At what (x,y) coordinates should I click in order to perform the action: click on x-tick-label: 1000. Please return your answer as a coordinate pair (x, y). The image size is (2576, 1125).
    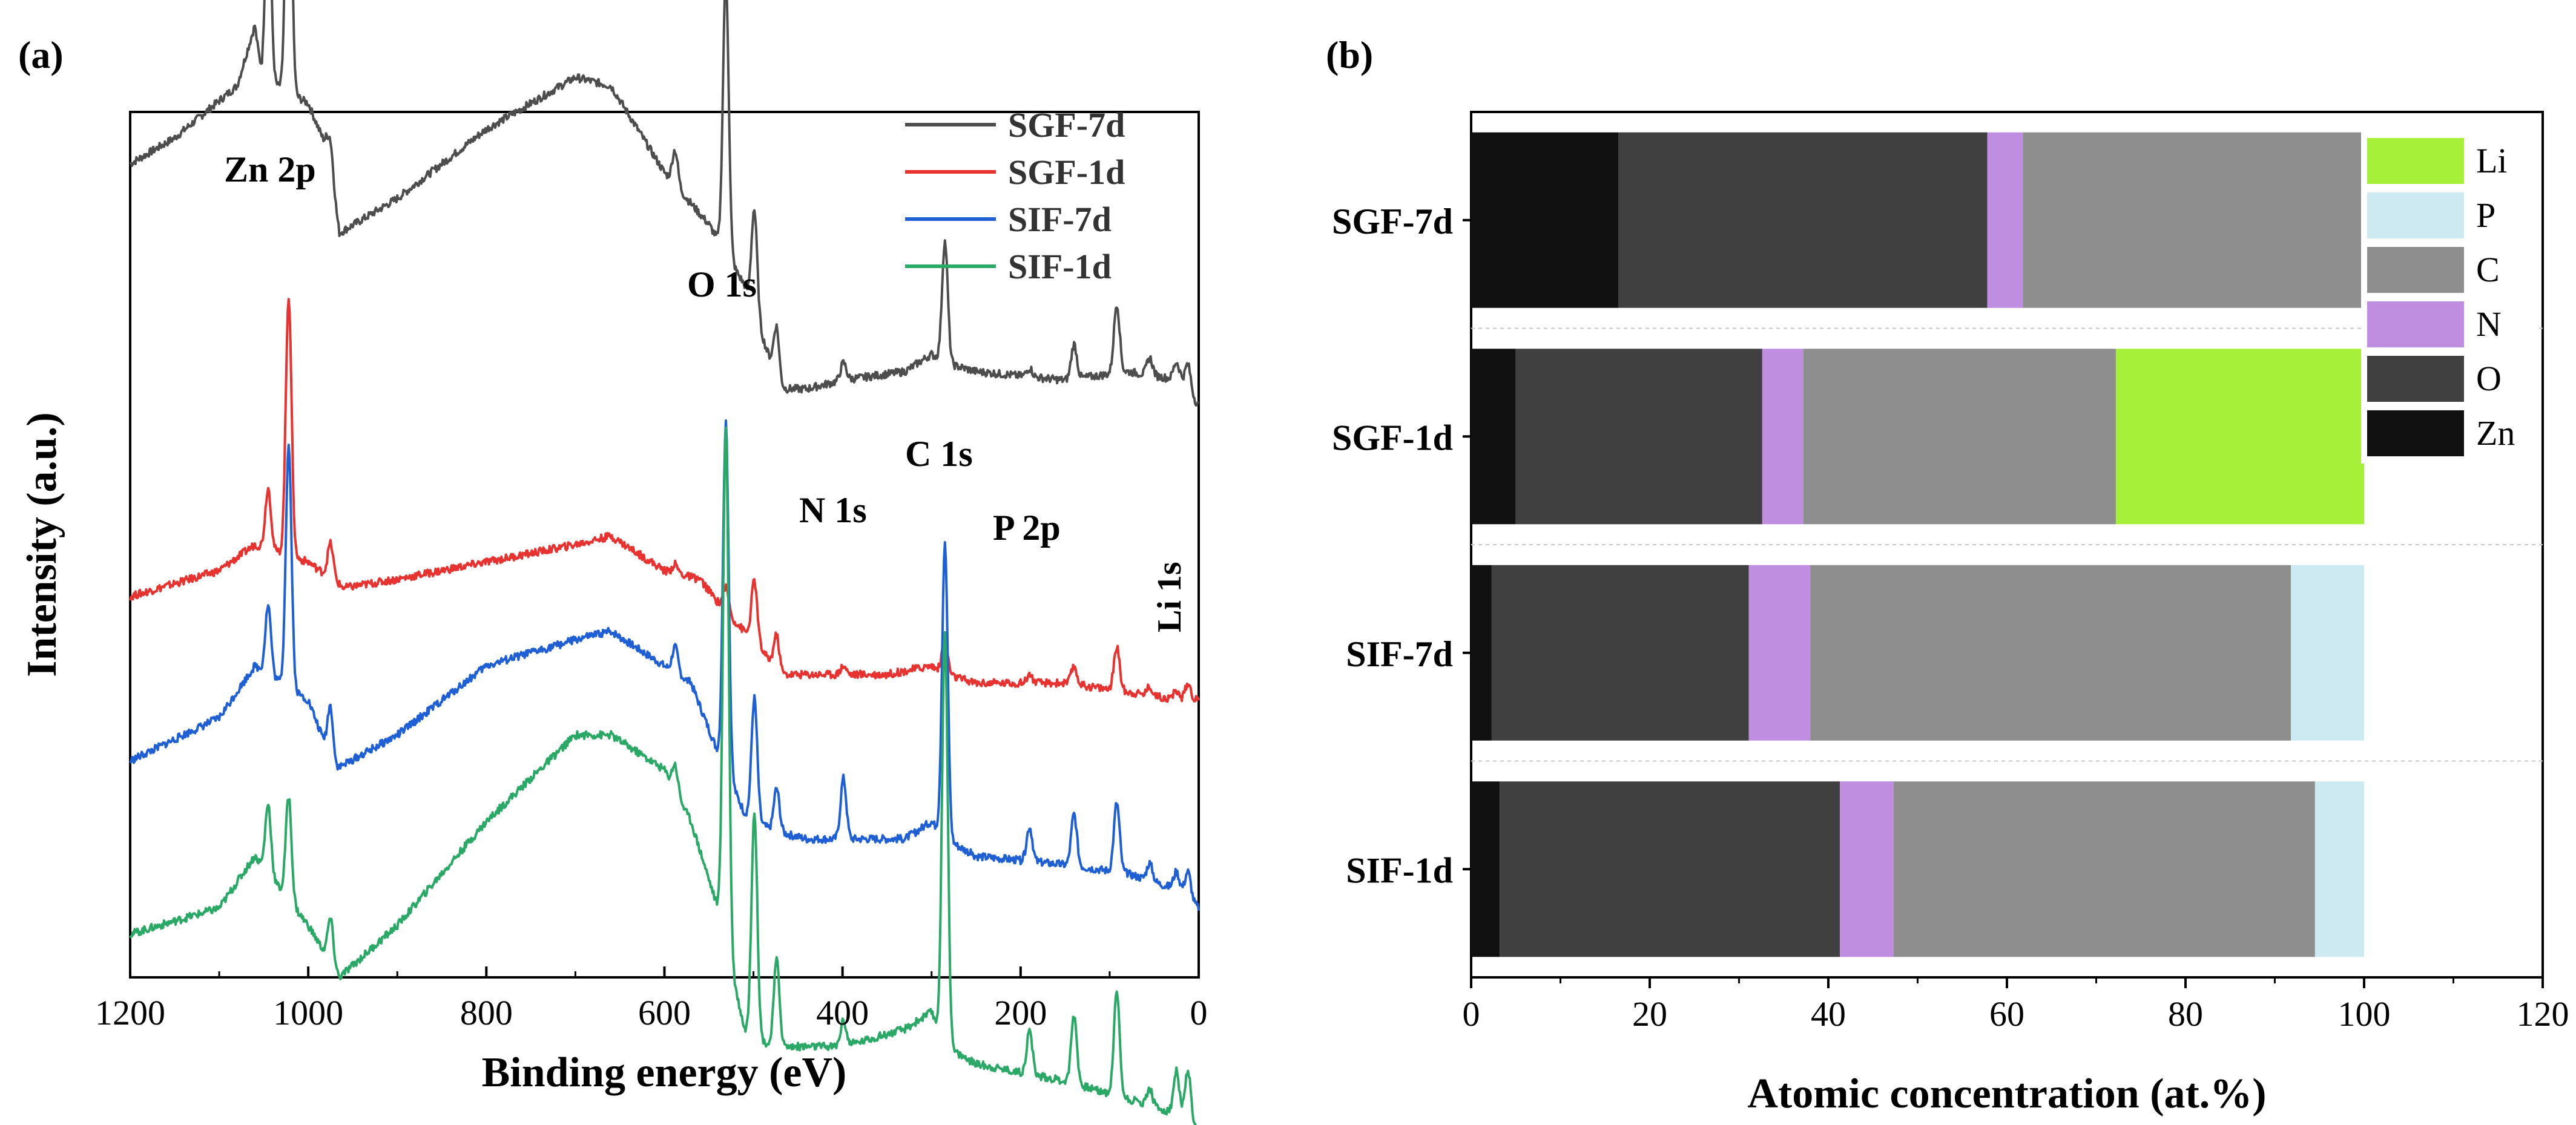
    Looking at the image, I should click on (308, 1012).